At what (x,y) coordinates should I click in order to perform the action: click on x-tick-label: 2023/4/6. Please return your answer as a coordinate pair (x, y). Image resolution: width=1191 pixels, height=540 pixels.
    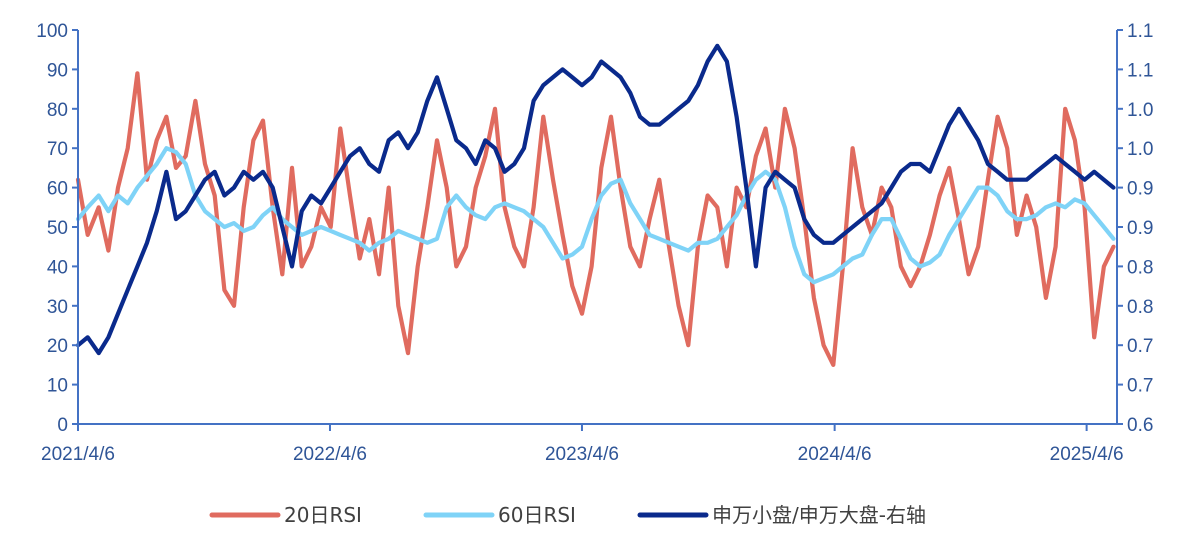
    Looking at the image, I should click on (582, 454).